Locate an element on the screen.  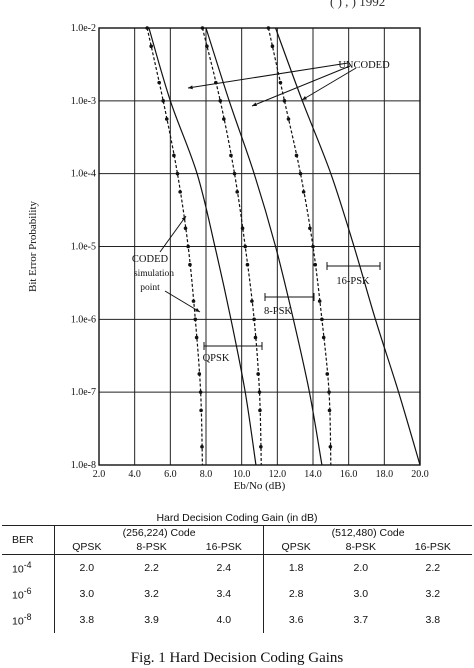
gain-cell: 3.4 is located at coordinates (224, 593).